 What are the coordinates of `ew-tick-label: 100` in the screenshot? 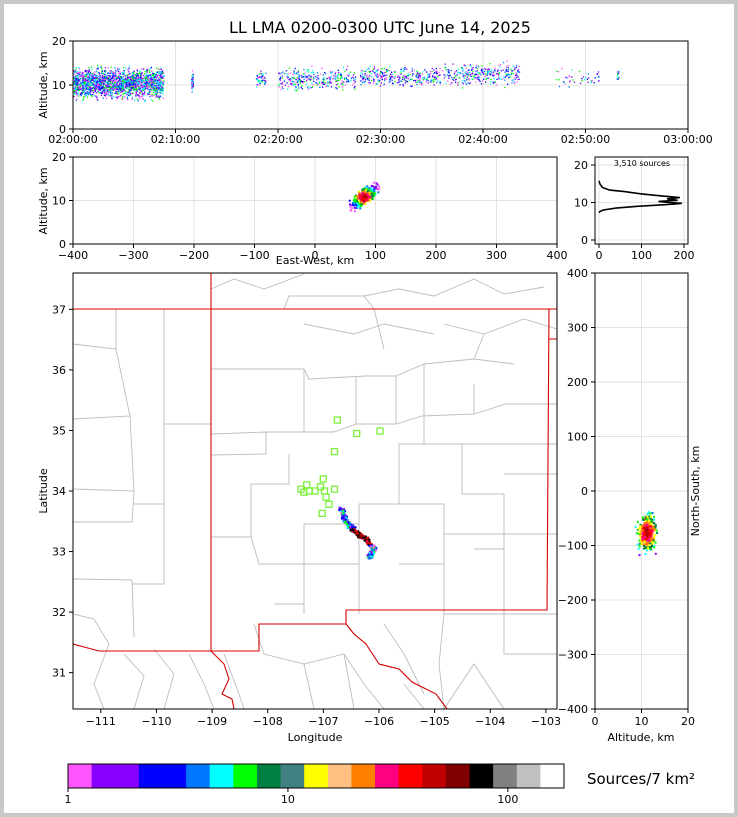 It's located at (375, 255).